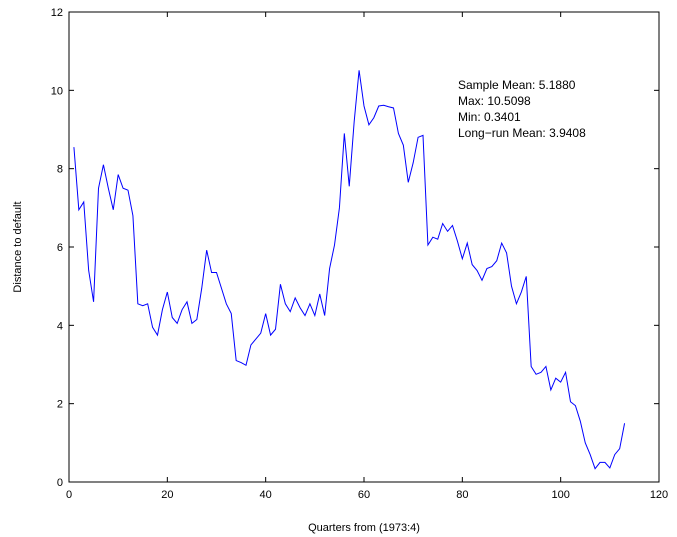 The height and width of the screenshot is (537, 677). Describe the element at coordinates (167, 495) in the screenshot. I see `x-tick-label: 20` at that location.